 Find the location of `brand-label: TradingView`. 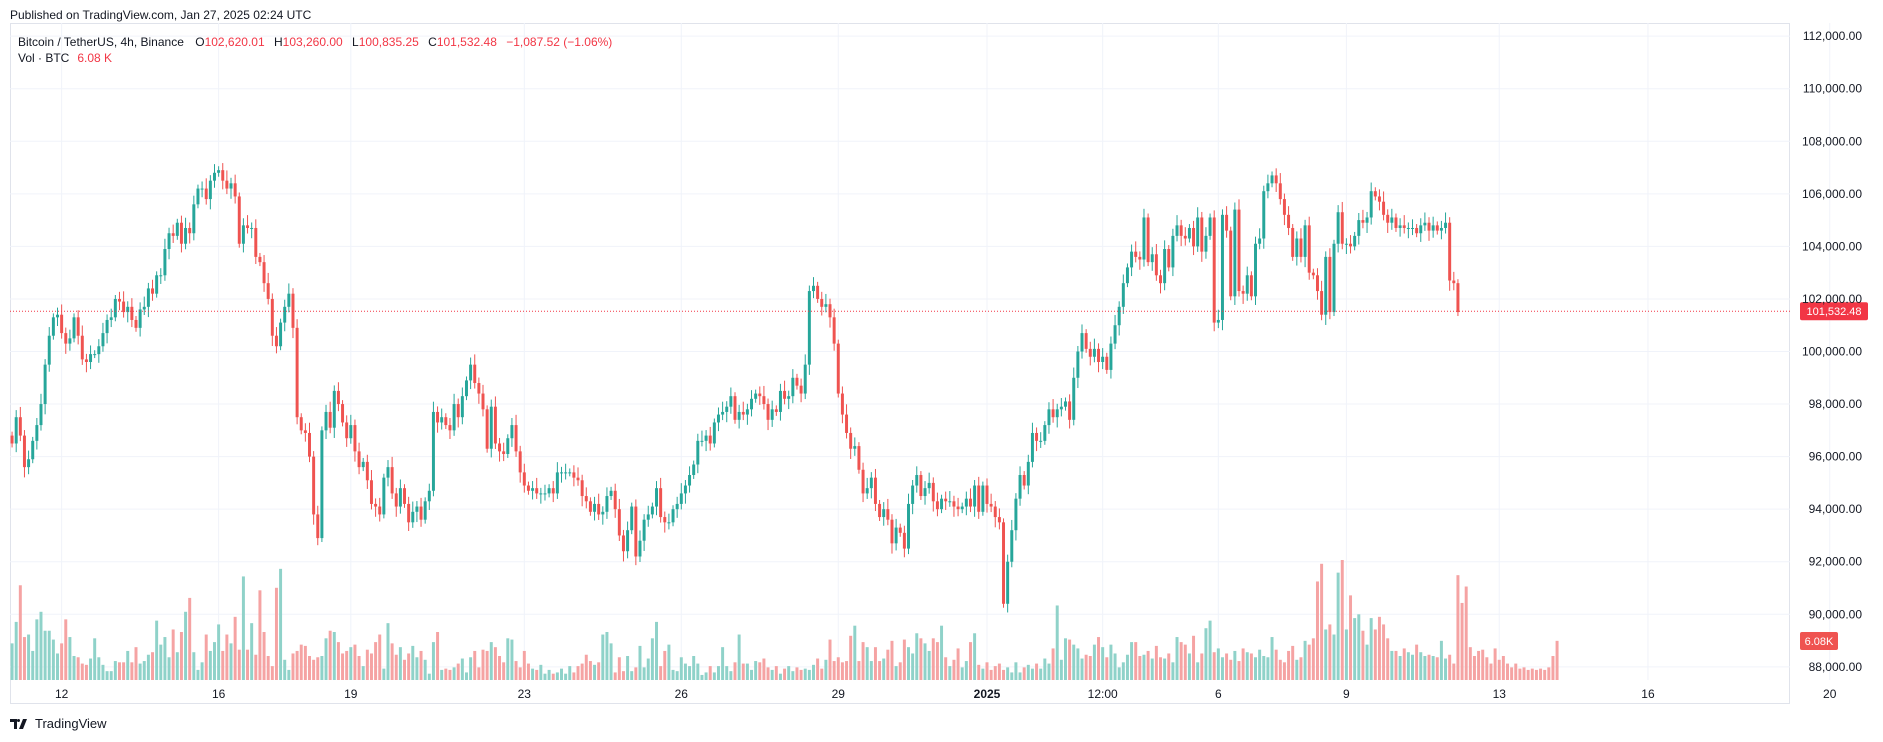

brand-label: TradingView is located at coordinates (71, 723).